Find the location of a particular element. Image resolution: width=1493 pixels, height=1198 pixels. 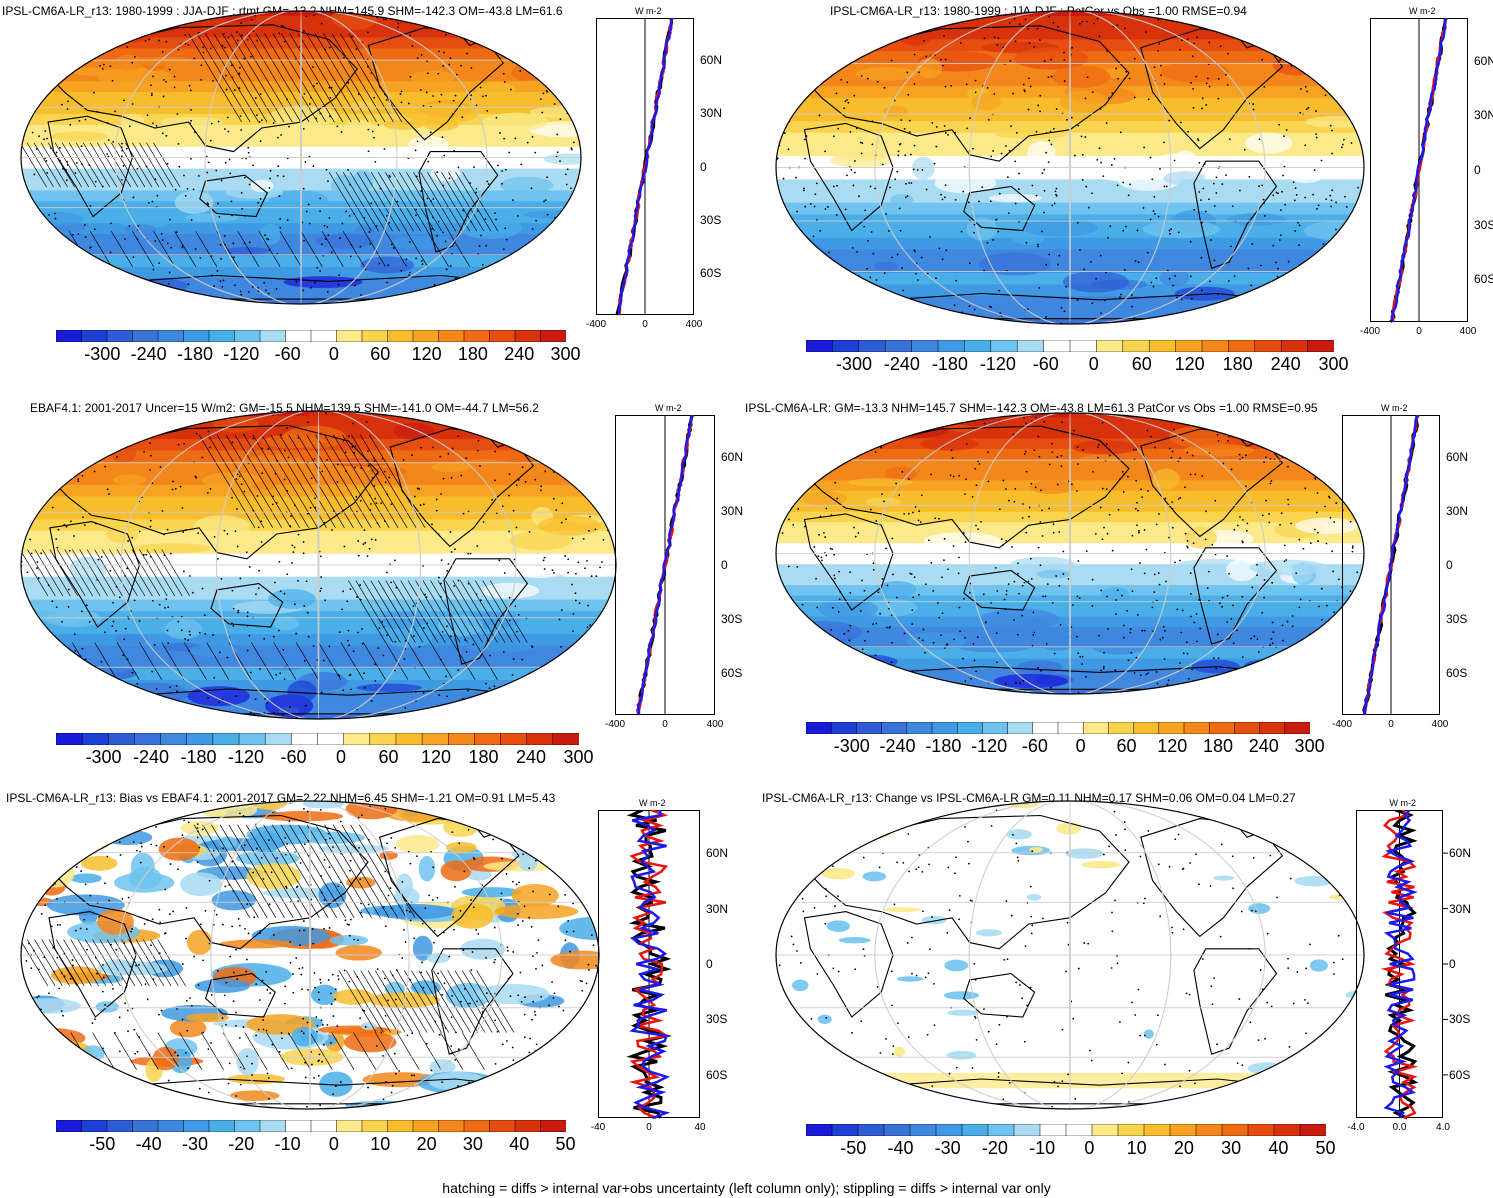

profile-x-label: -400 is located at coordinates (1370, 331).